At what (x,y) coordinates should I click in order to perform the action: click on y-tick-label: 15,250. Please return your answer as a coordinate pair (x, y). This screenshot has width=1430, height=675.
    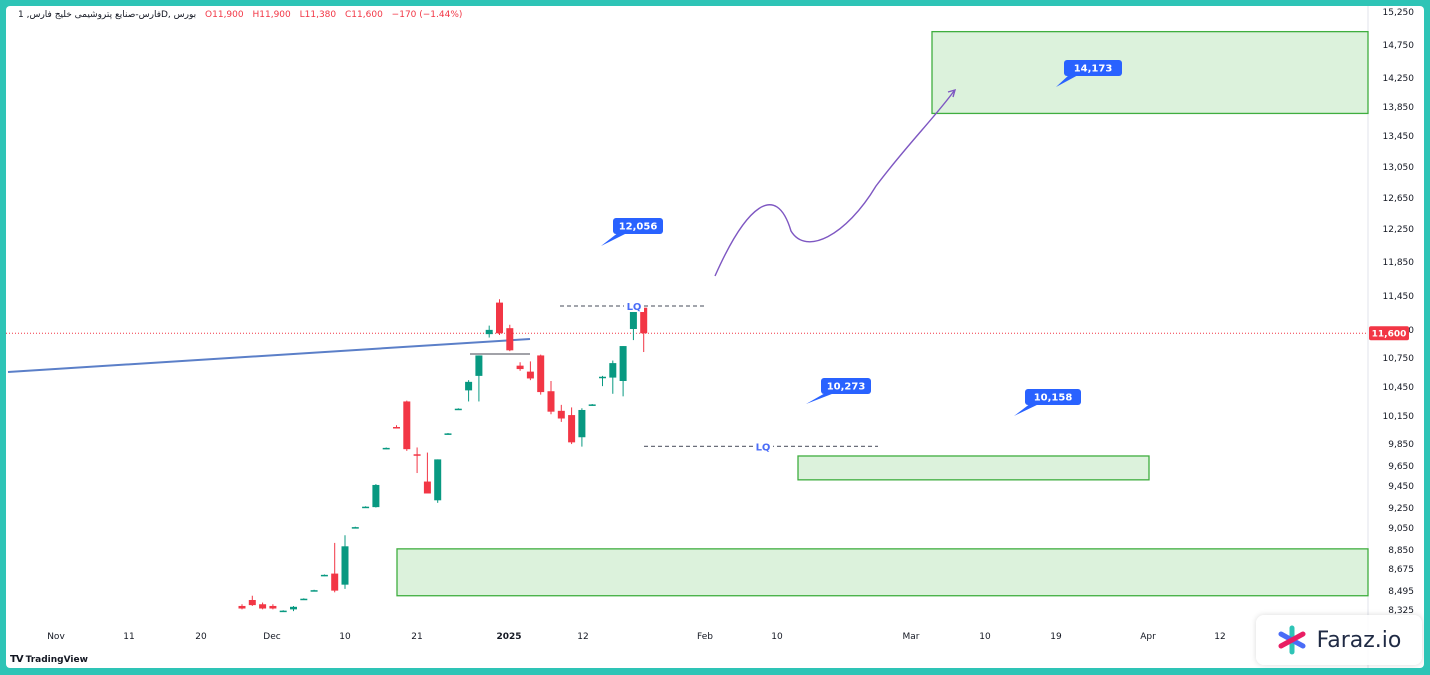
    Looking at the image, I should click on (1399, 13).